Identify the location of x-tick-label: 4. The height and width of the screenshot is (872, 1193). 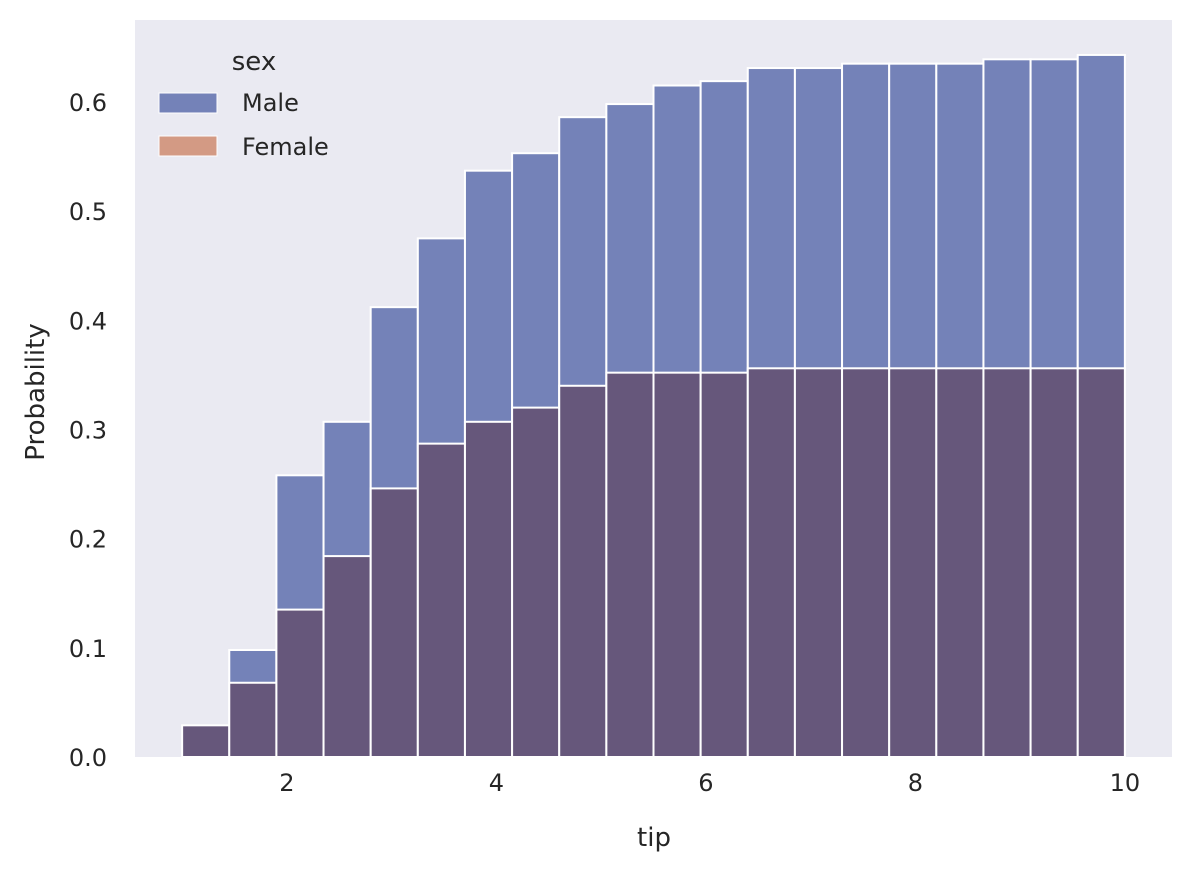
(496, 783).